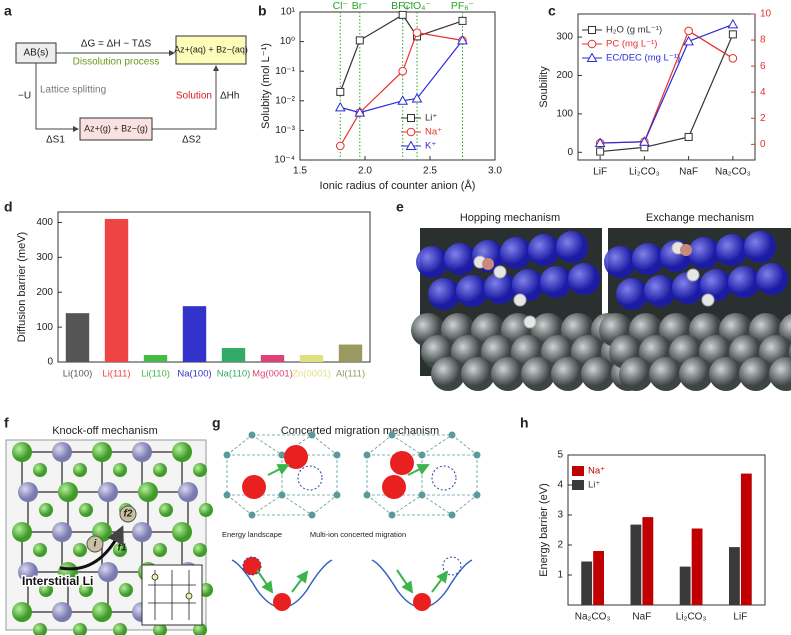 The width and height of the screenshot is (791, 635). Describe the element at coordinates (594, 485) in the screenshot. I see `legend-label: Li⁺` at that location.